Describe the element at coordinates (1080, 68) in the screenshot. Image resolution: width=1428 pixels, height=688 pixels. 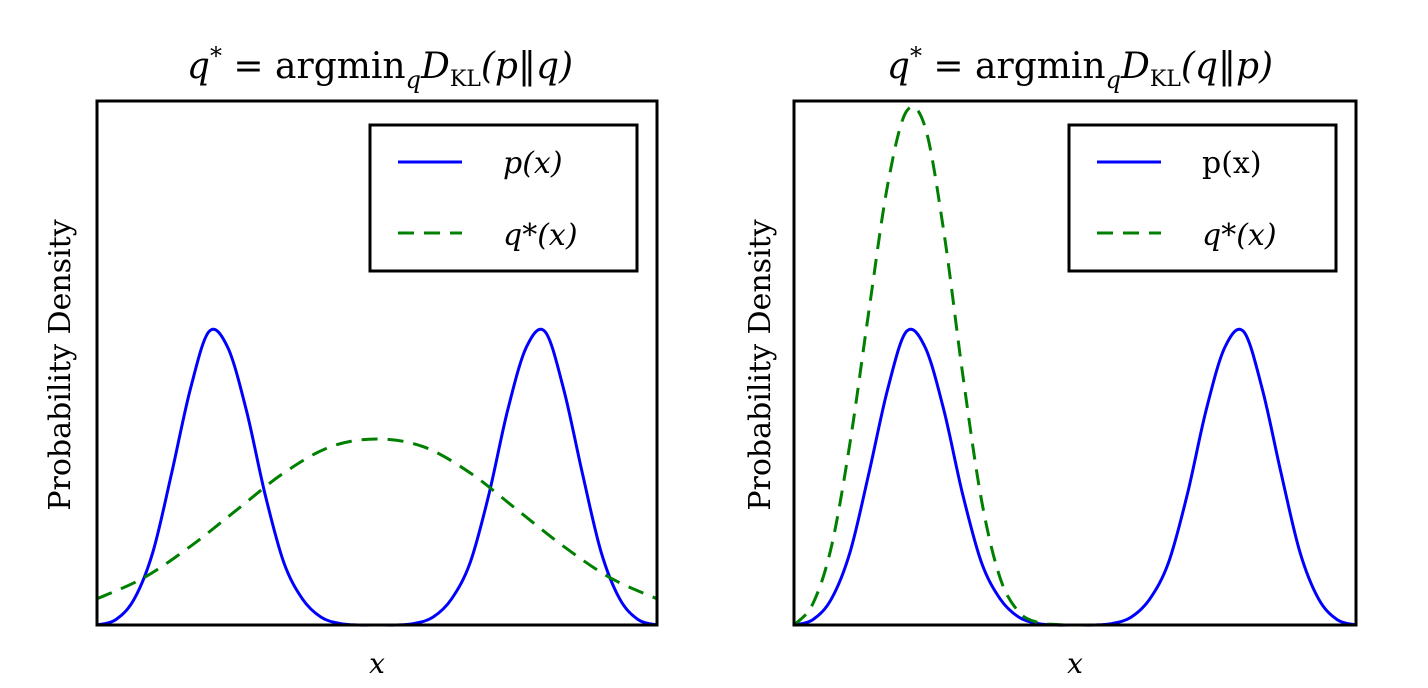
I see `chart-title: q* = argminqDKL(q‖p)` at that location.